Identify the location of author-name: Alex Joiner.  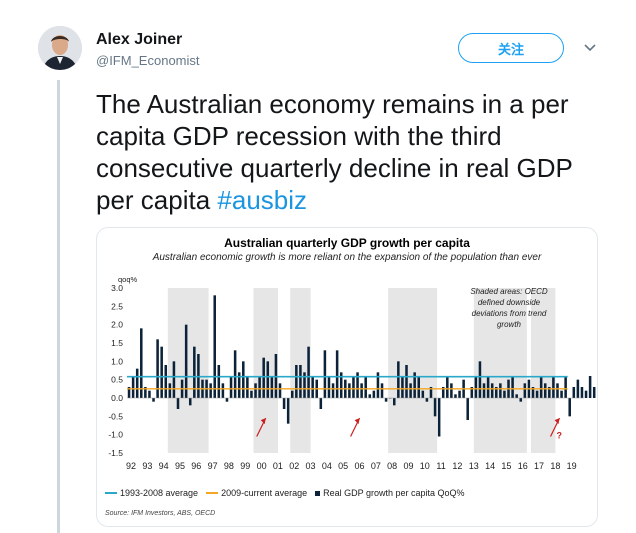
(139, 39).